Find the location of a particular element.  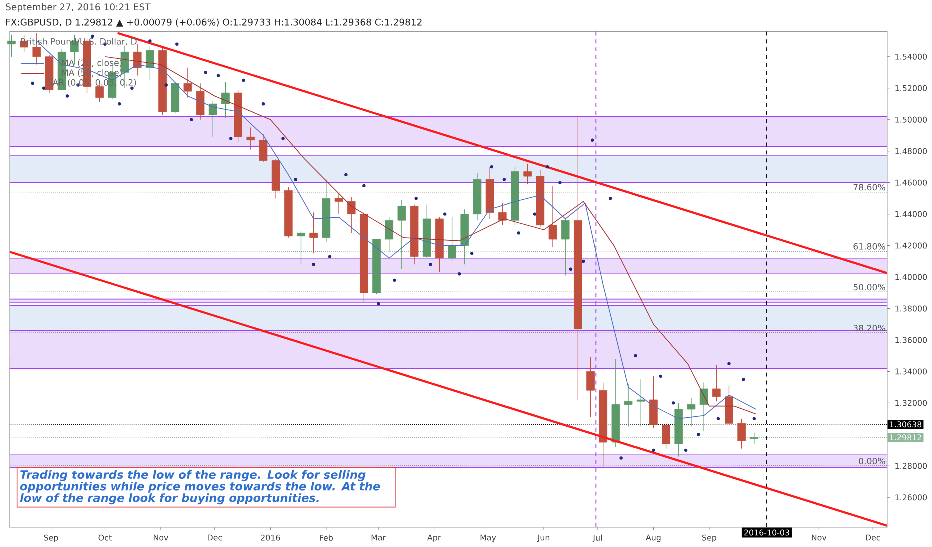

annotation: 38.20% is located at coordinates (870, 328).